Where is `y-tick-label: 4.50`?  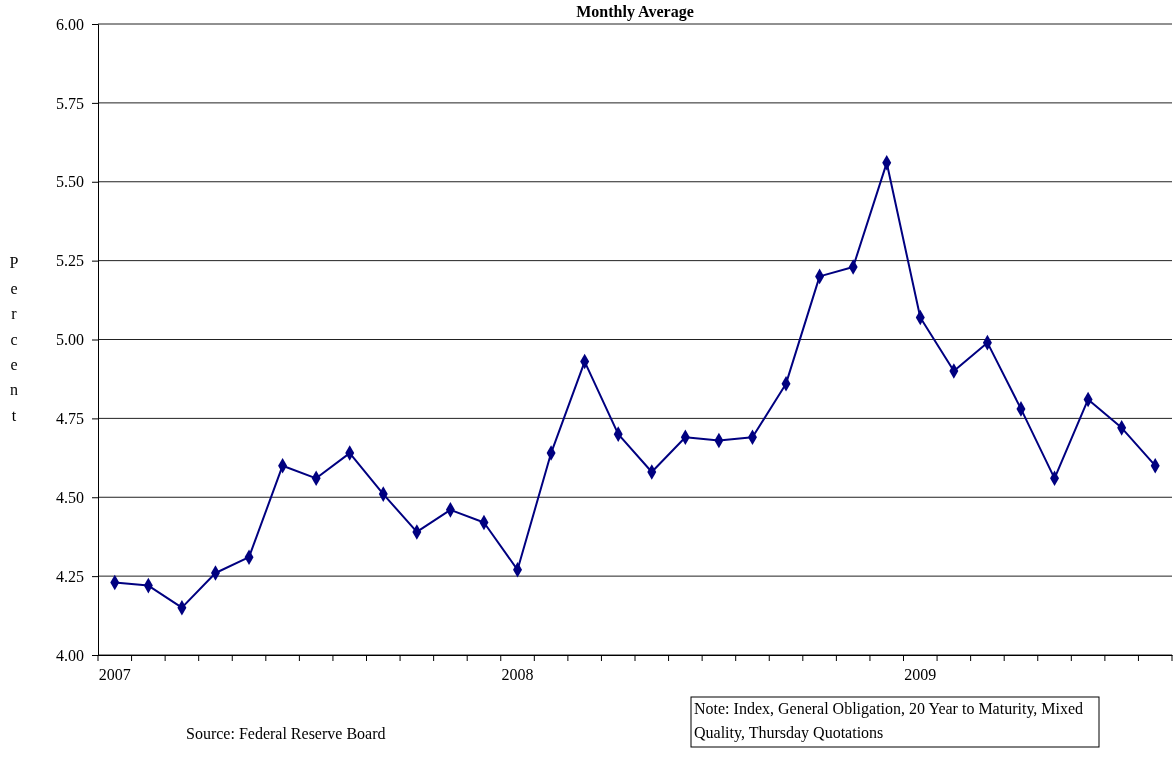
y-tick-label: 4.50 is located at coordinates (70, 497).